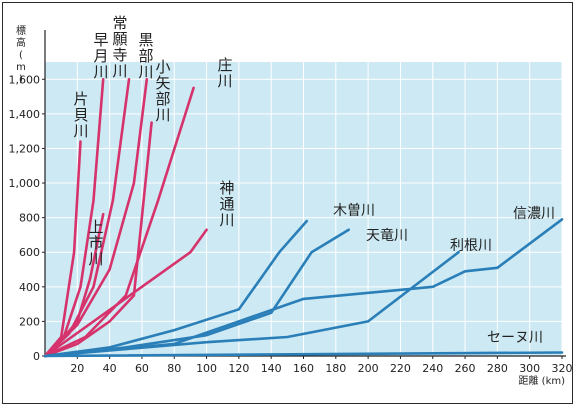  What do you see at coordinates (238, 368) in the screenshot?
I see `x-tick-label: 120` at bounding box center [238, 368].